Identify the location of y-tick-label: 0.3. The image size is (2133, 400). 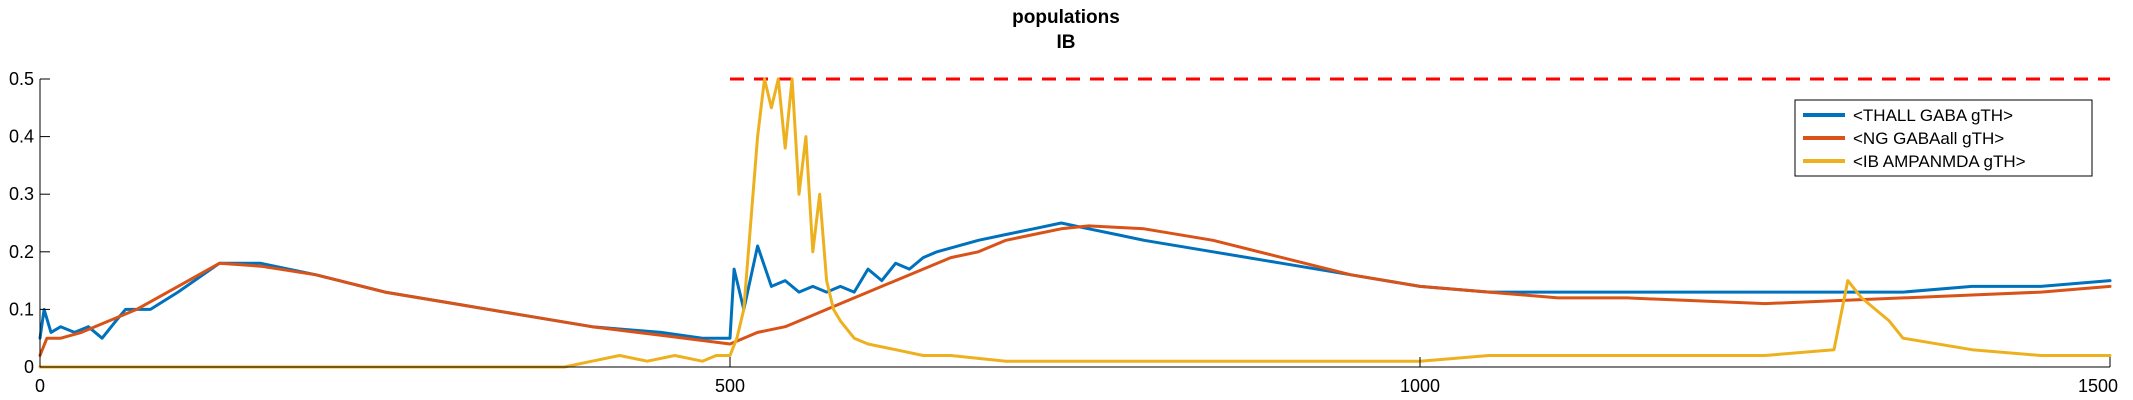
(21, 194).